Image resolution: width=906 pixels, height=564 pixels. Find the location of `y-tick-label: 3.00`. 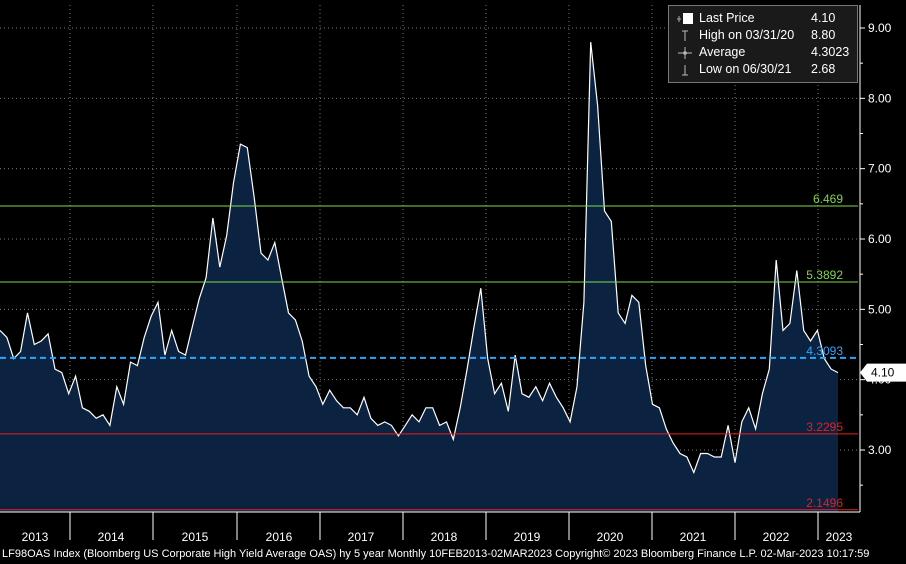

y-tick-label: 3.00 is located at coordinates (880, 450).